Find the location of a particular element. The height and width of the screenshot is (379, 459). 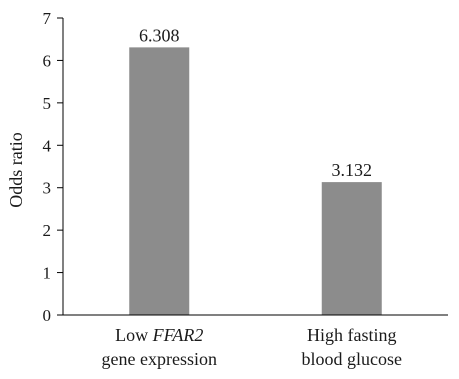

y-tick-label: 5 is located at coordinates (47, 103).